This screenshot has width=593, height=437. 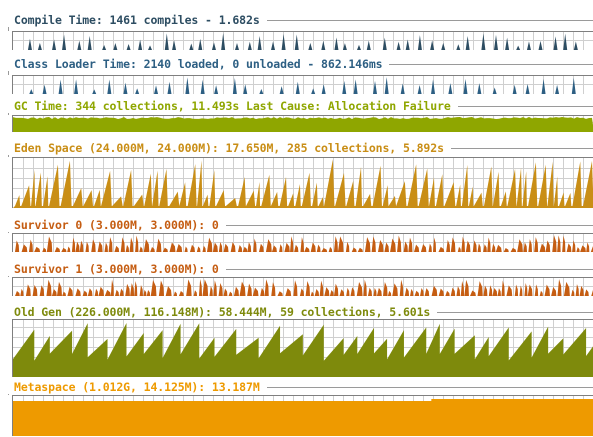 I want to click on gc-area, so click(x=303, y=124).